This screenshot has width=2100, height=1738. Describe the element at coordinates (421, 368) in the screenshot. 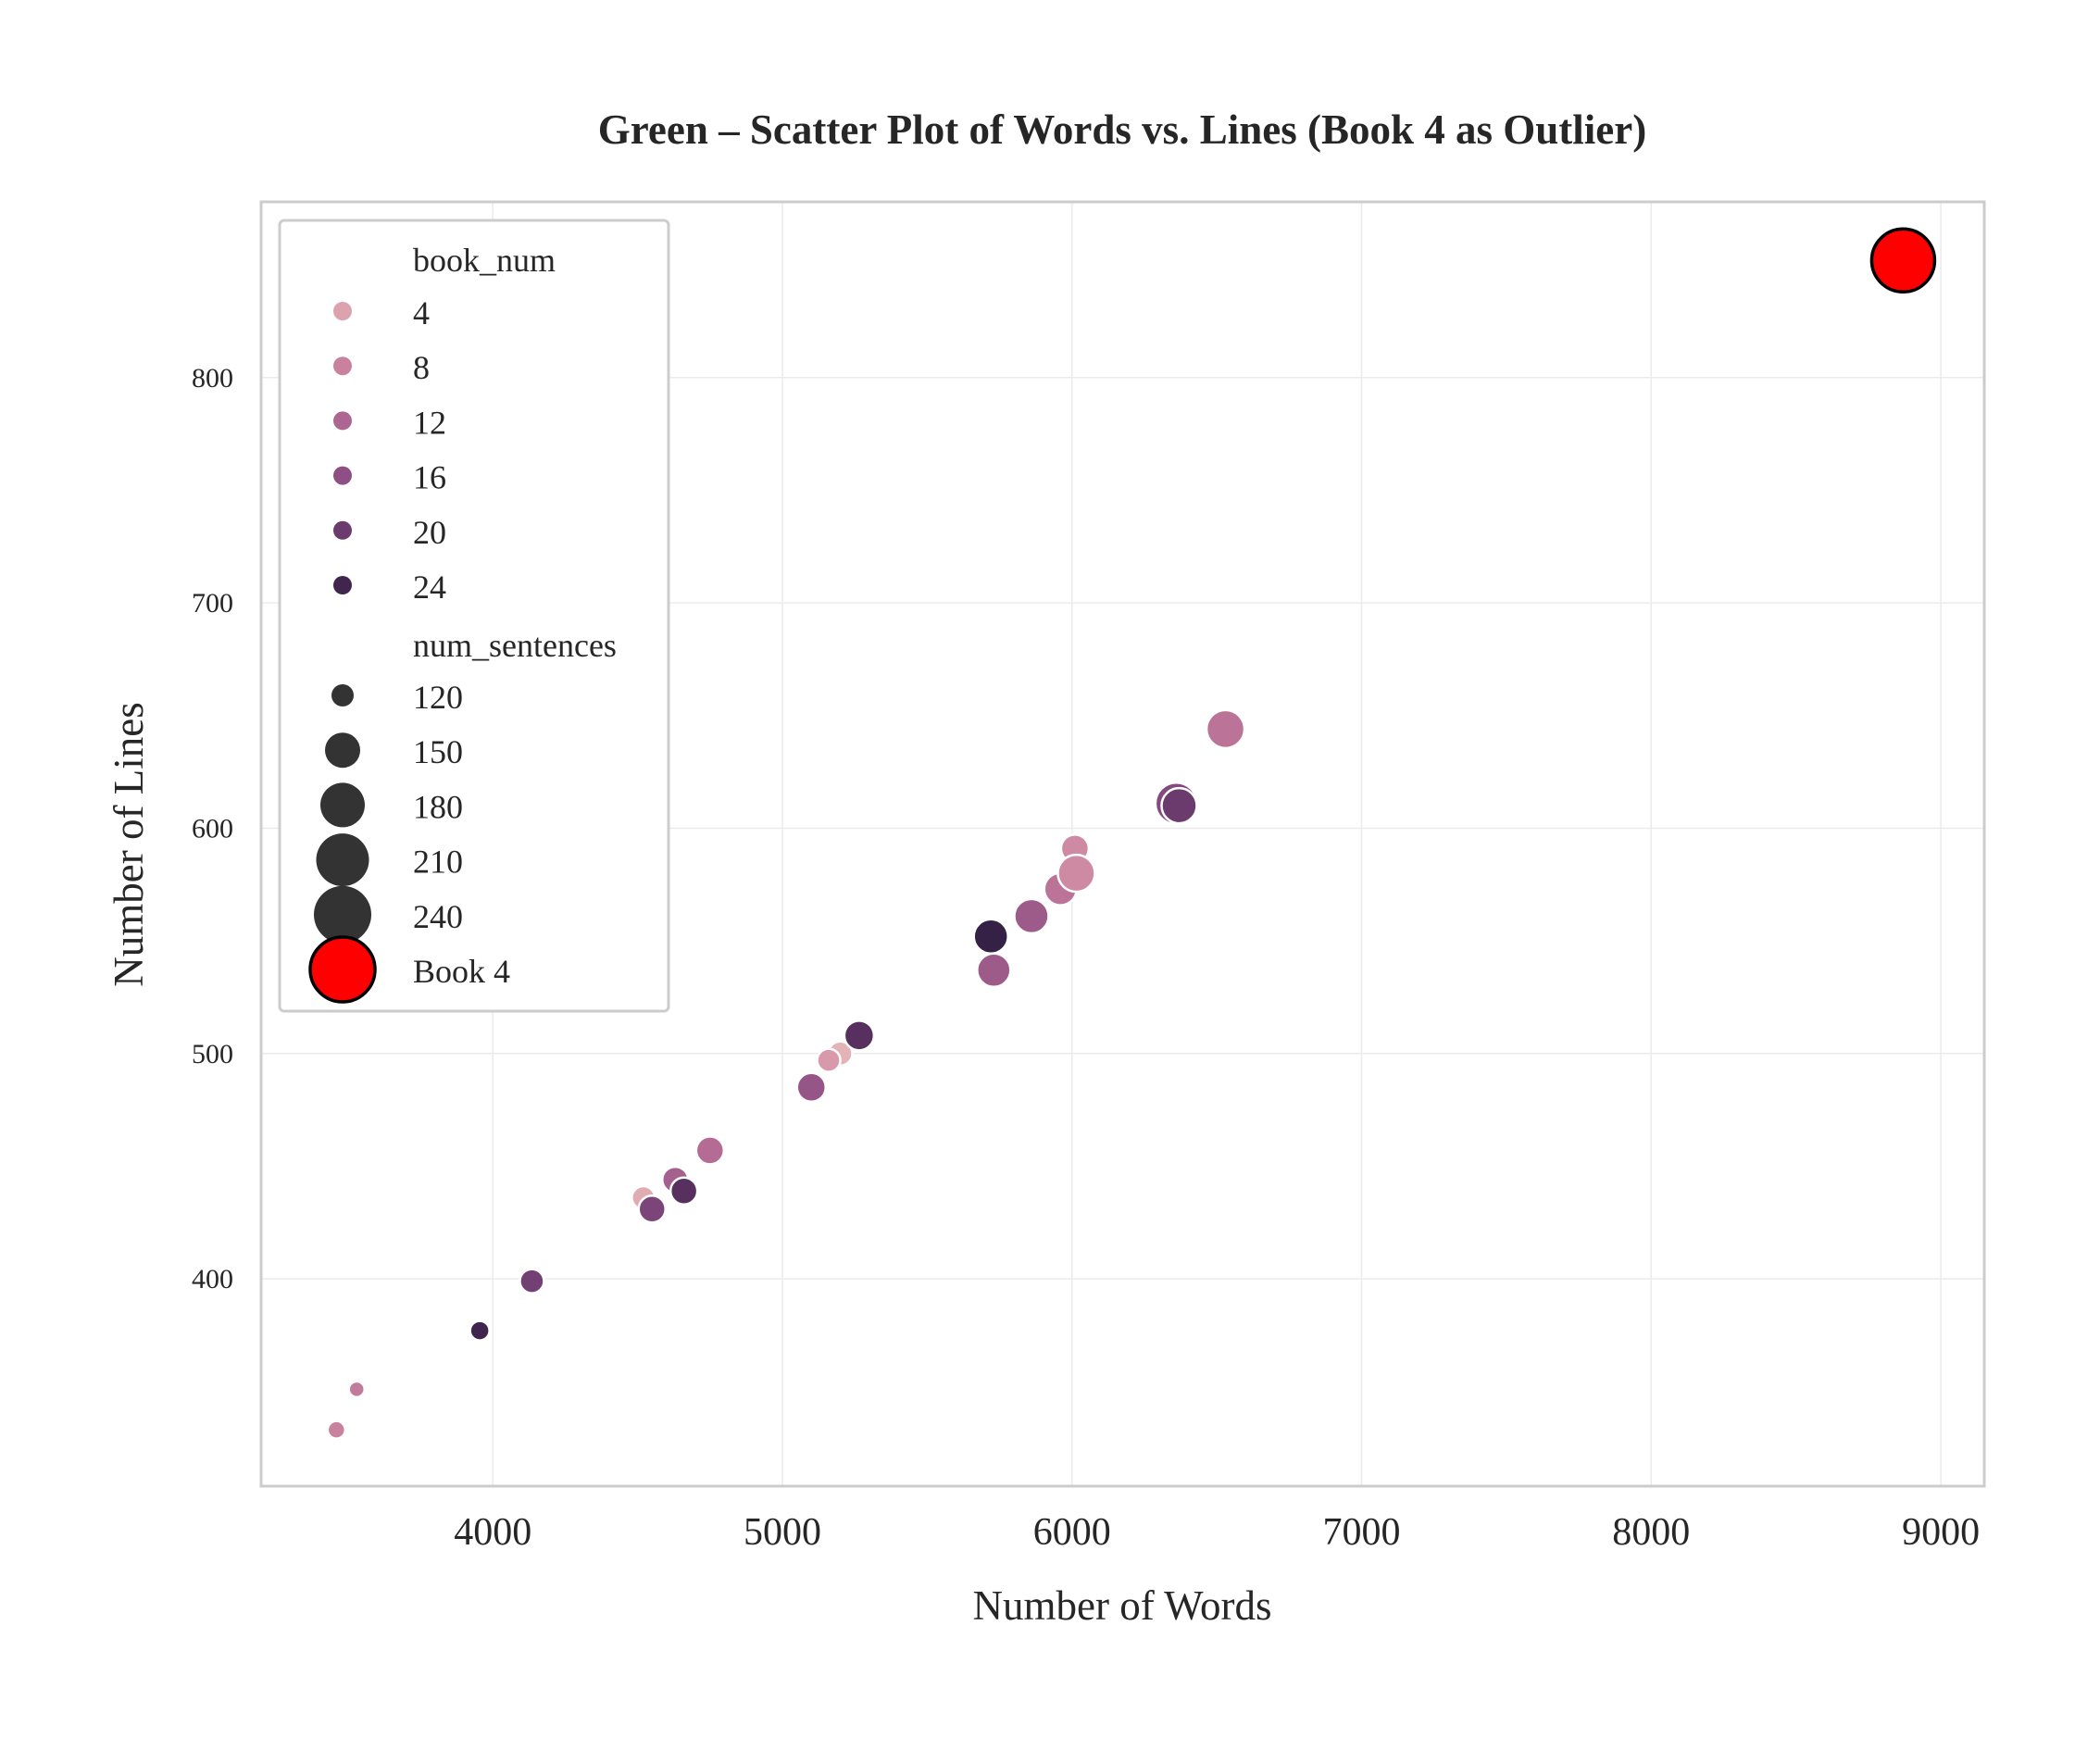

I see `legend-hue-label: 8` at that location.